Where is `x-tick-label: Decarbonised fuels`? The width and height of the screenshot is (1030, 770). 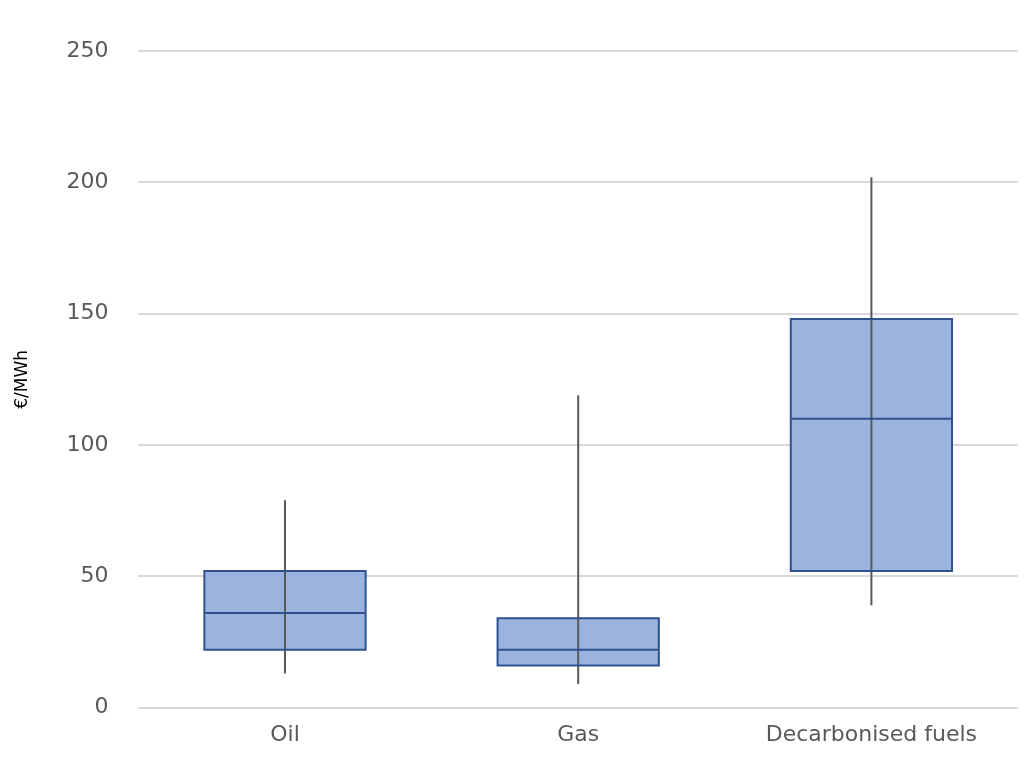 x-tick-label: Decarbonised fuels is located at coordinates (871, 733).